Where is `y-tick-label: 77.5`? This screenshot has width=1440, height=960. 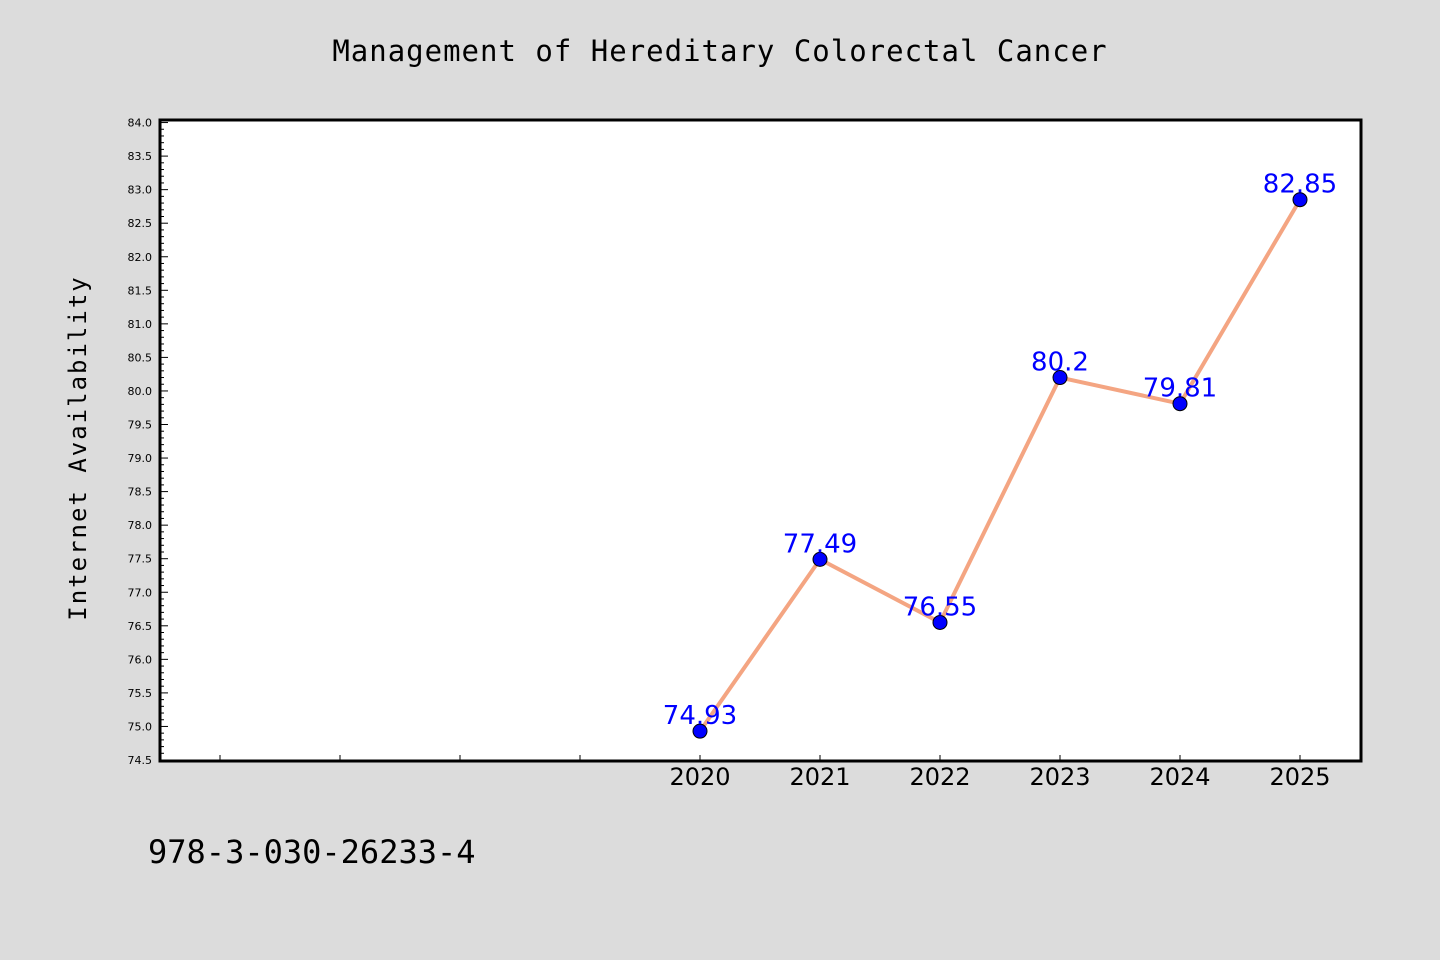 y-tick-label: 77.5 is located at coordinates (140, 559).